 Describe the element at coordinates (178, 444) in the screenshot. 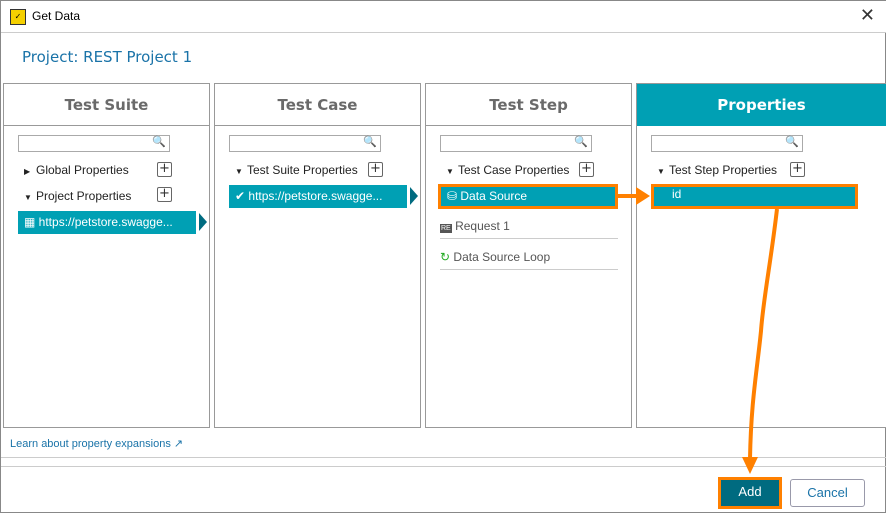

I see `external-link-icon: ↗` at that location.